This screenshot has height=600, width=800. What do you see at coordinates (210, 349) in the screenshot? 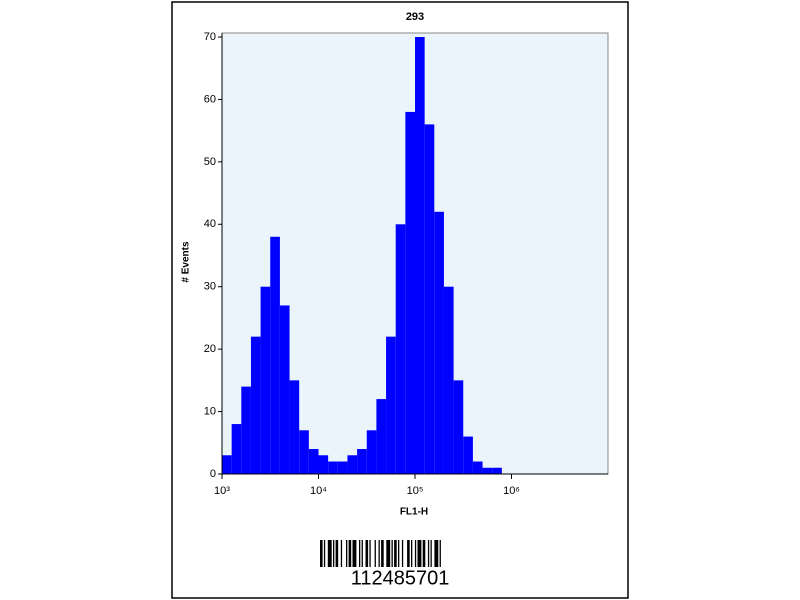
I see `y-tick-label: 20` at bounding box center [210, 349].